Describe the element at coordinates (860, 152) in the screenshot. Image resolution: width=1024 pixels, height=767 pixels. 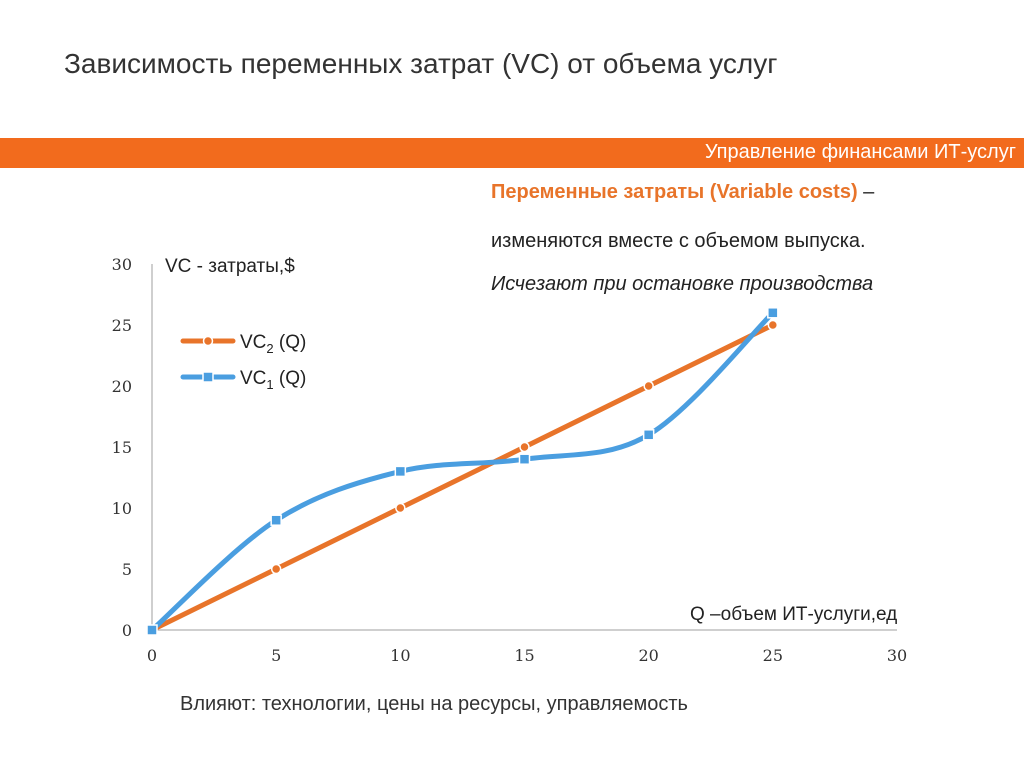
I see `banner-text: Управление финансами ИТ-услуг` at that location.